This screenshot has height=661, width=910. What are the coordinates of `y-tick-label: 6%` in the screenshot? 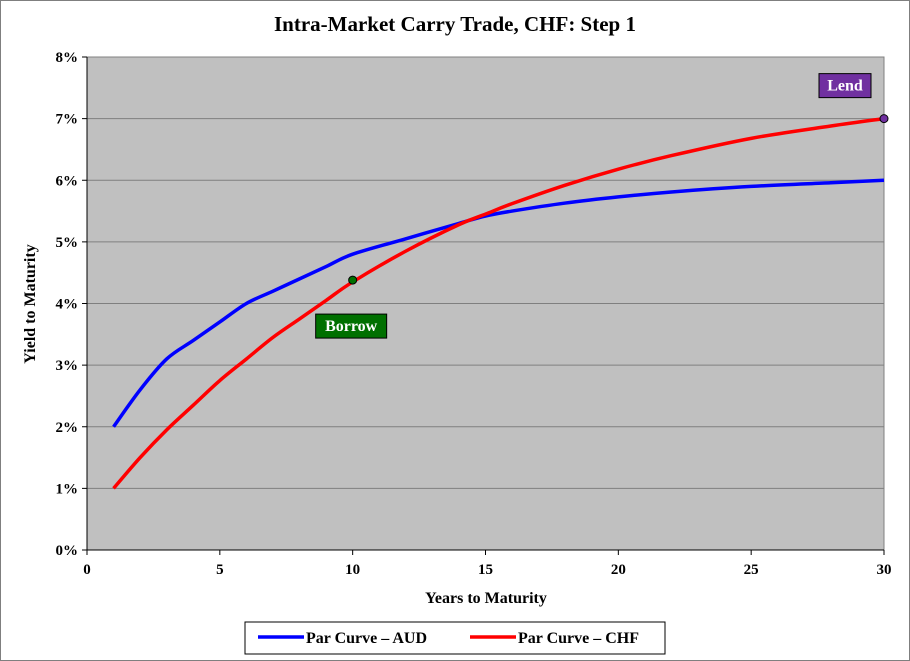 It's located at (67, 181).